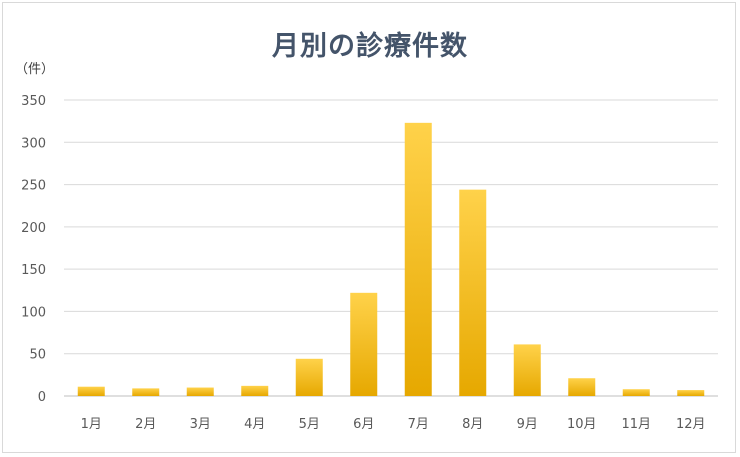 The height and width of the screenshot is (457, 740). Describe the element at coordinates (370, 46) in the screenshot. I see `chart-title: 月別の診療件数` at that location.